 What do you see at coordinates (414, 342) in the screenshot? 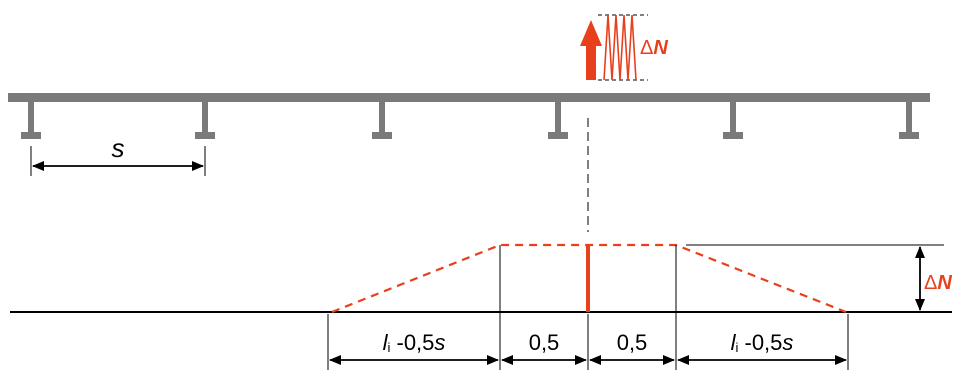
I see `dim-label-left: li -0,5s` at bounding box center [414, 342].